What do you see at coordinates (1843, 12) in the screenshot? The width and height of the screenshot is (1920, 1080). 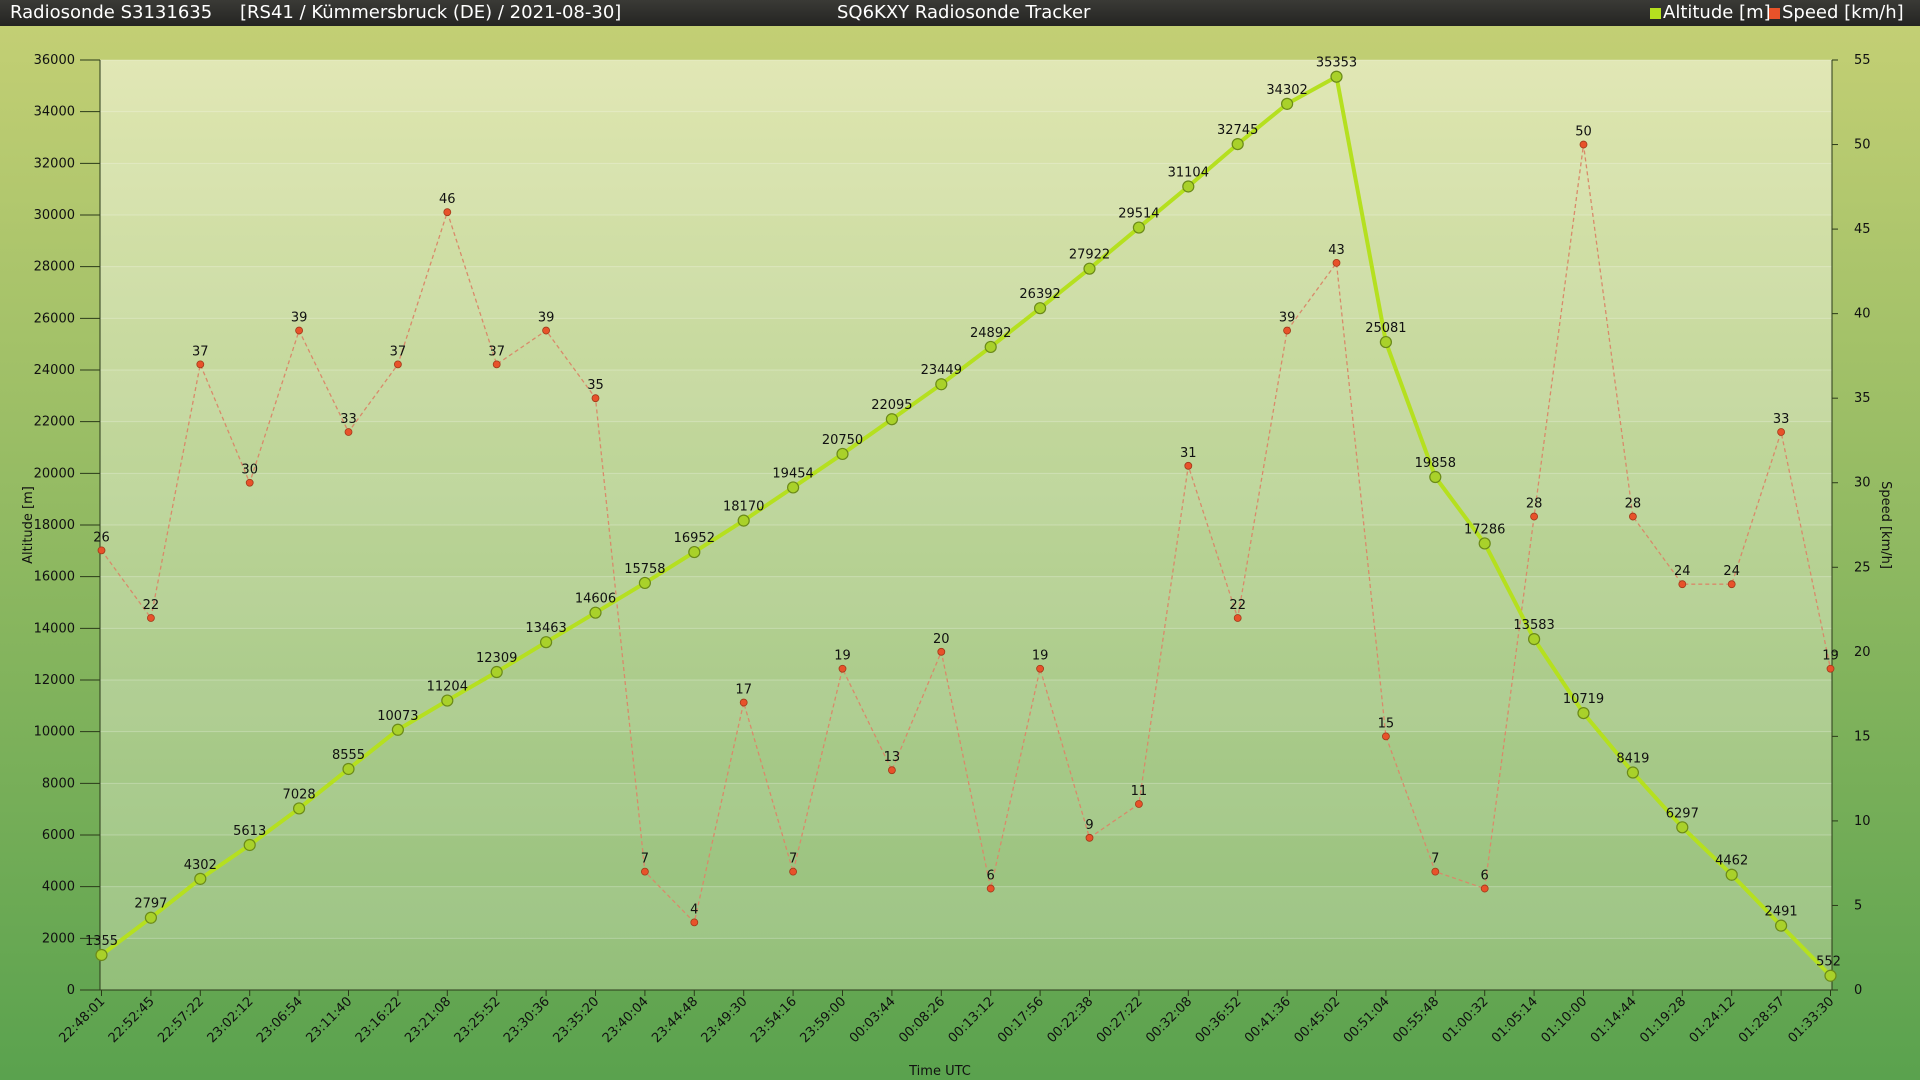 I see `legend-speed-label: Speed [km/h]` at bounding box center [1843, 12].